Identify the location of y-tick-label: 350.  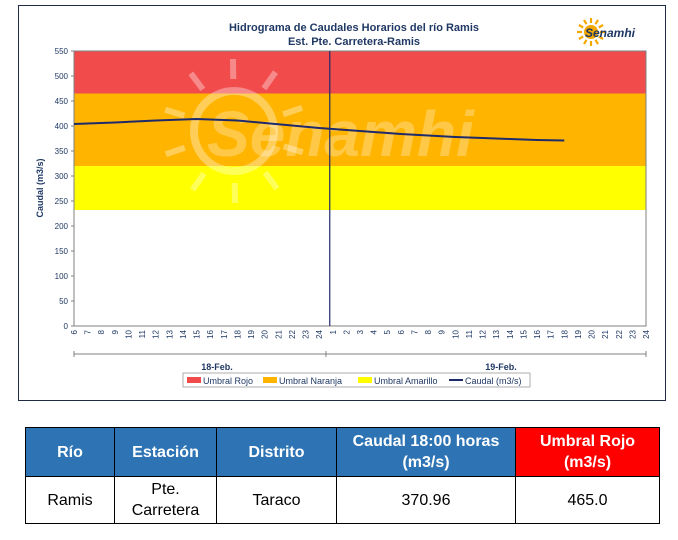
(62, 151).